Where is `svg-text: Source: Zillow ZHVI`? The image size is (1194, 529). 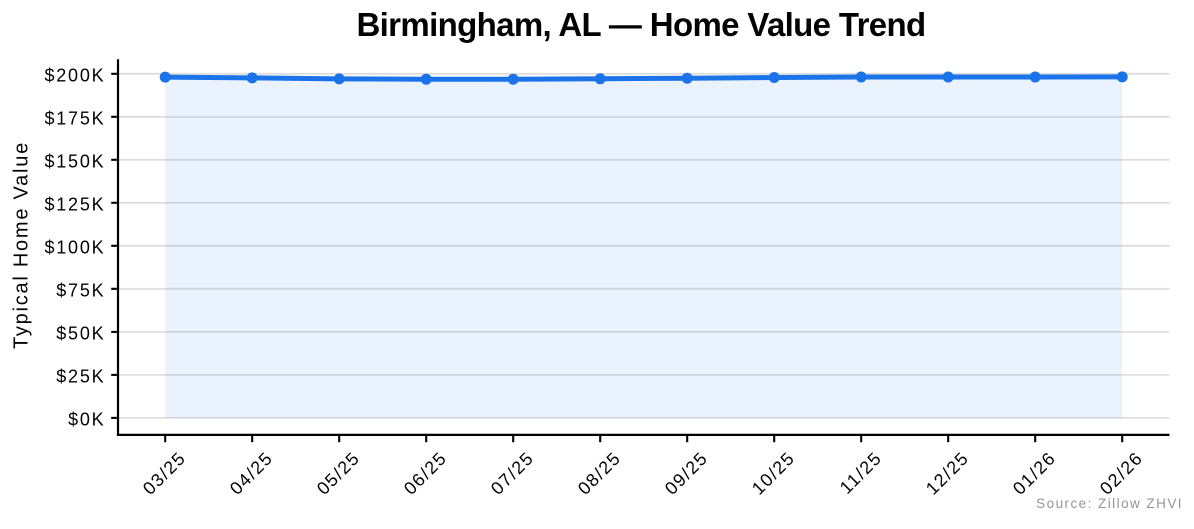
svg-text: Source: Zillow ZHVI is located at coordinates (1109, 503).